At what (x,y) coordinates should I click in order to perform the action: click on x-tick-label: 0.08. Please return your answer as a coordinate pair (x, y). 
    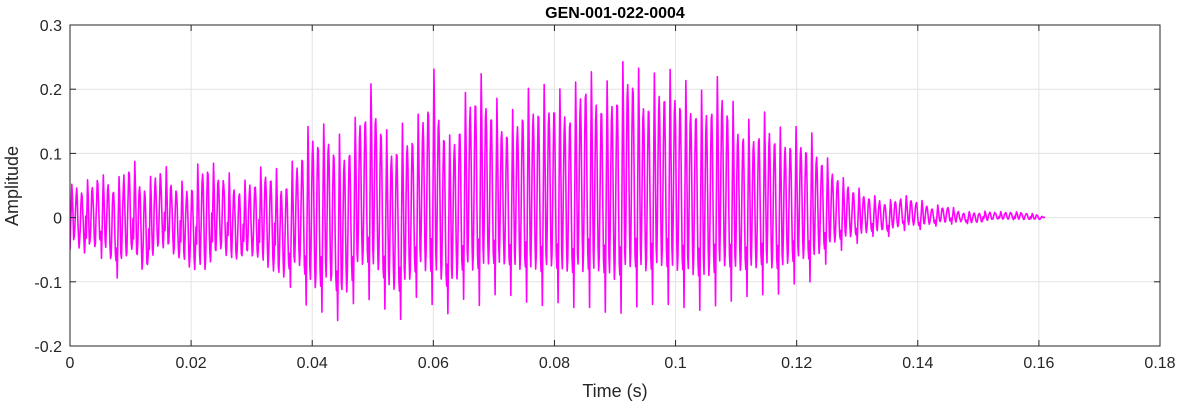
    Looking at the image, I should click on (554, 363).